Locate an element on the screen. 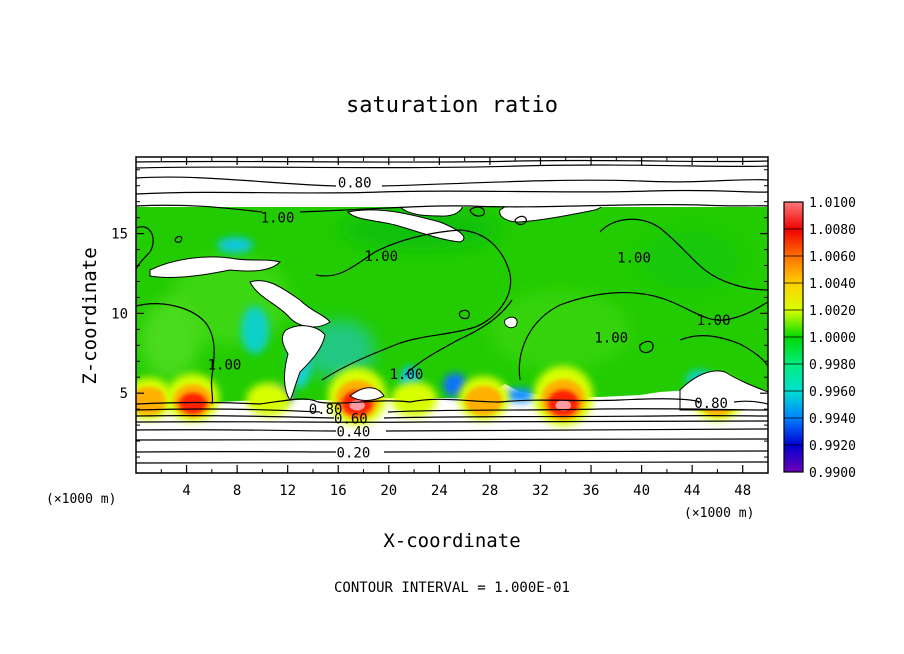  colorbar-label-1.0000: 1.0000 is located at coordinates (832, 338).